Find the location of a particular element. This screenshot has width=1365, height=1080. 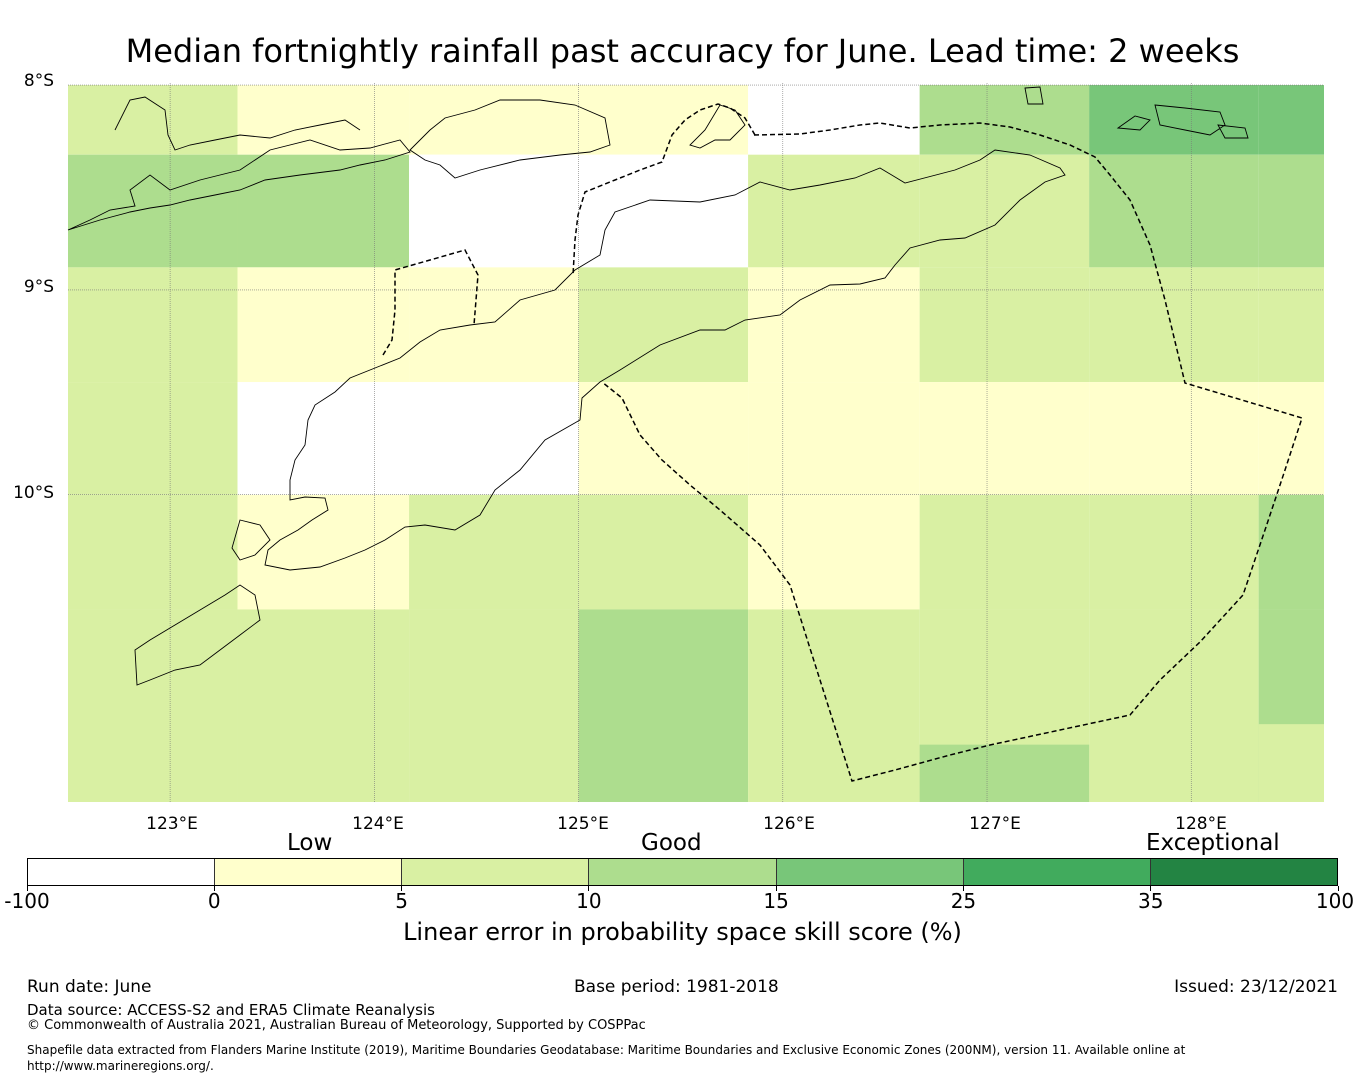

colorbar-tick-label: 100 is located at coordinates (1335, 901).